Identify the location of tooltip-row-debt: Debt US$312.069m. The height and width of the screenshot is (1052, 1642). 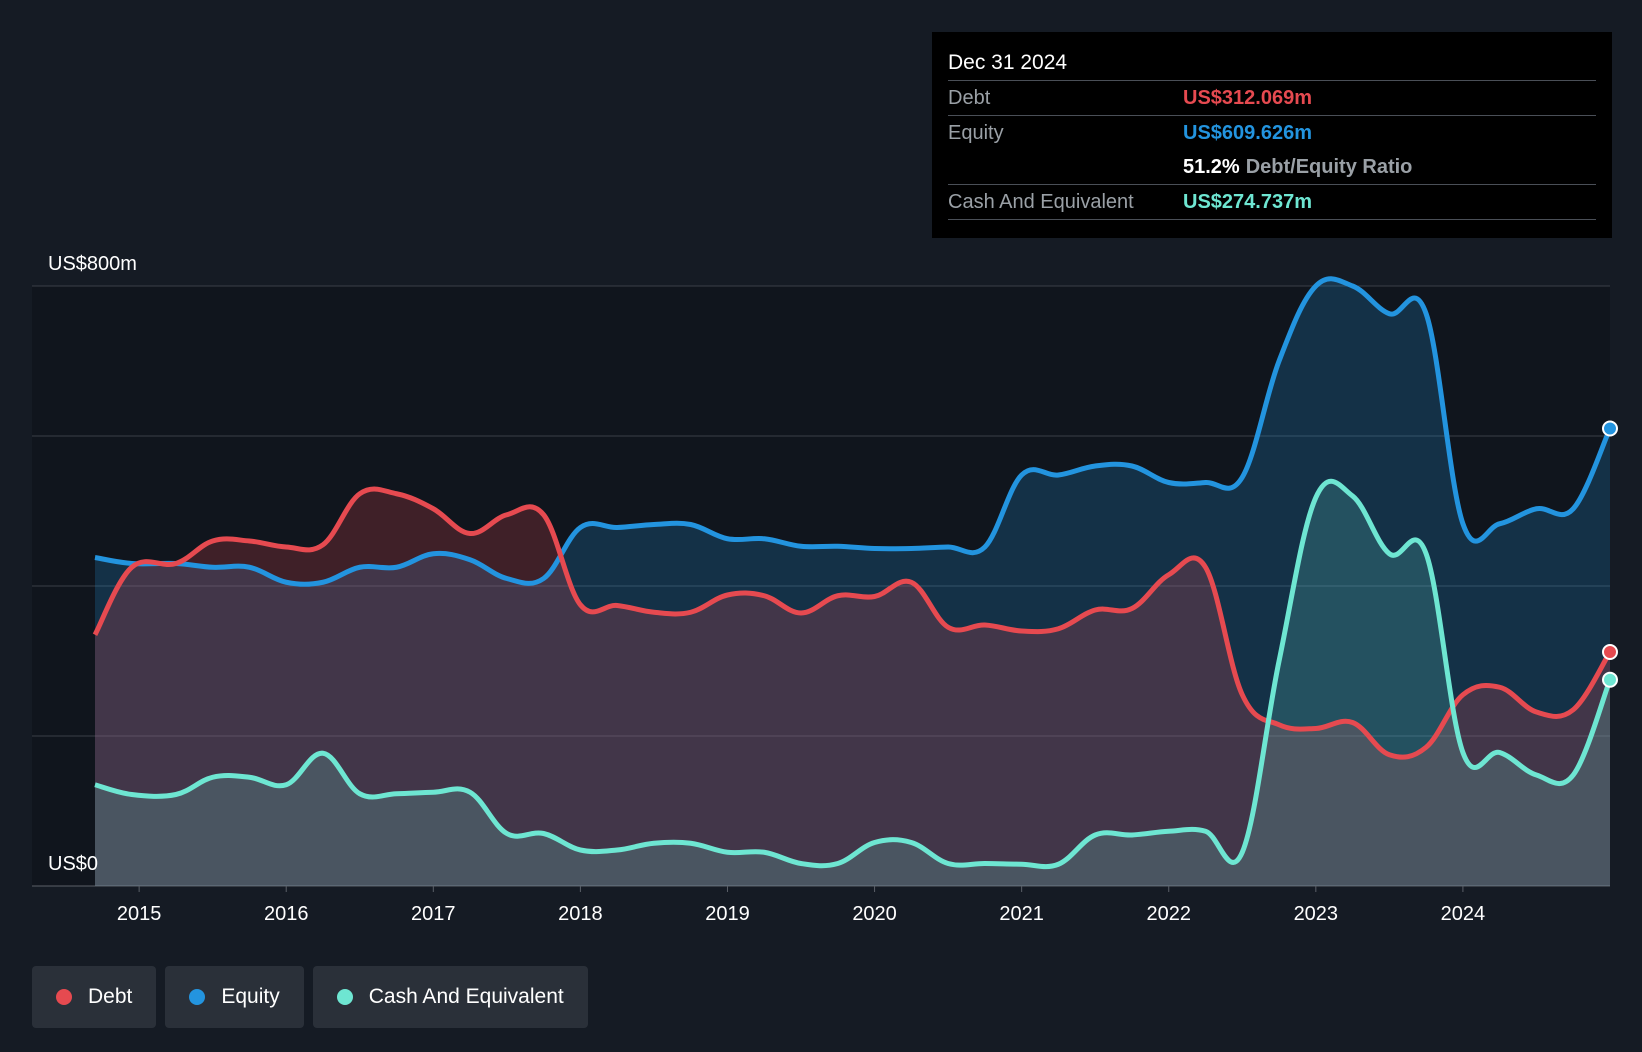
(1272, 98).